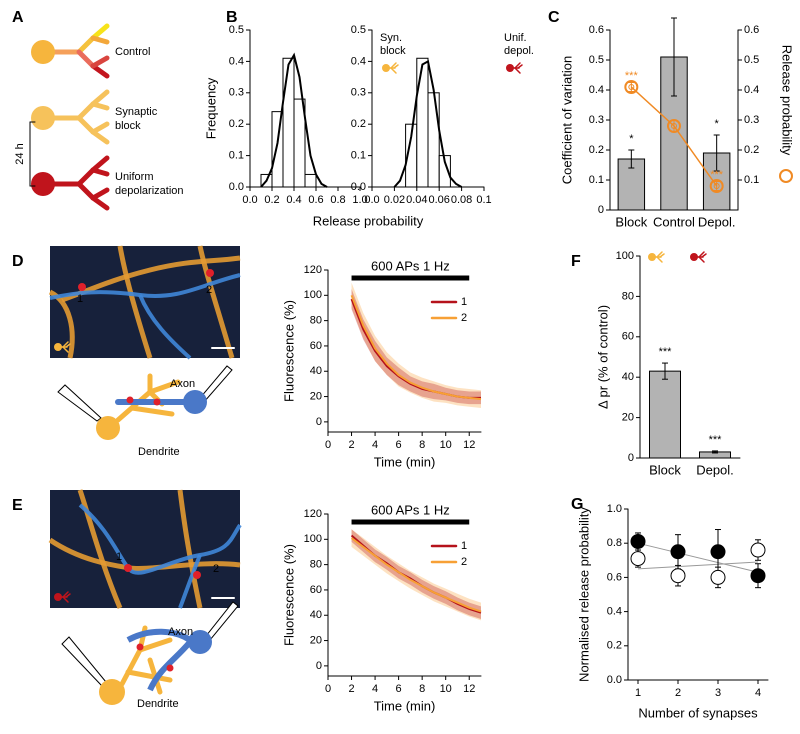 The image size is (800, 734). I want to click on y-tick-label: 120, so click(313, 270).